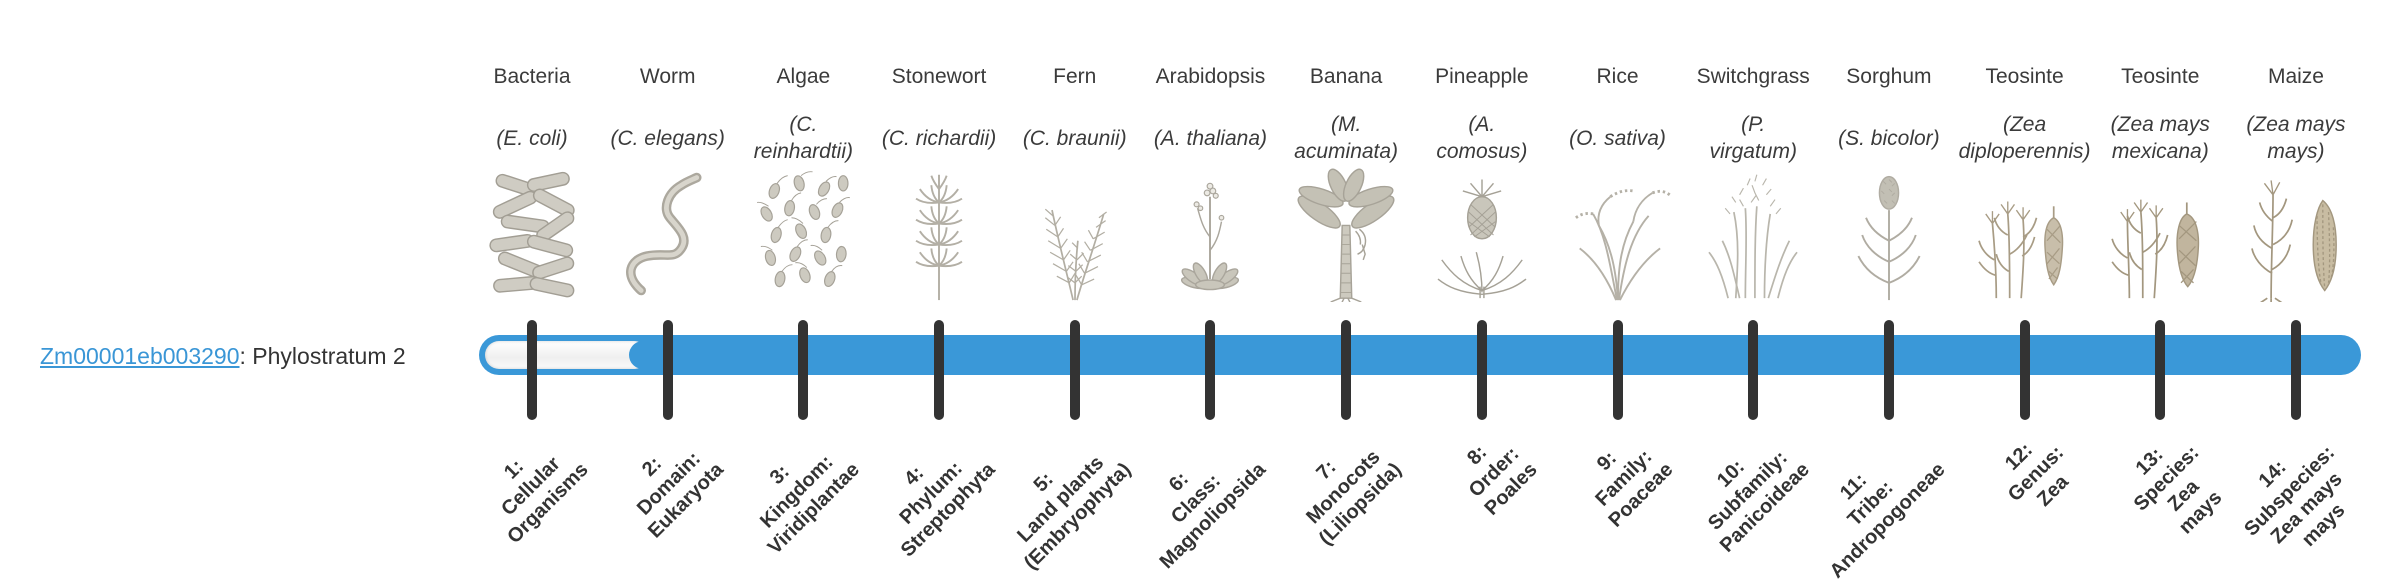 The height and width of the screenshot is (580, 2400). What do you see at coordinates (532, 235) in the screenshot?
I see `bacteria-icon` at bounding box center [532, 235].